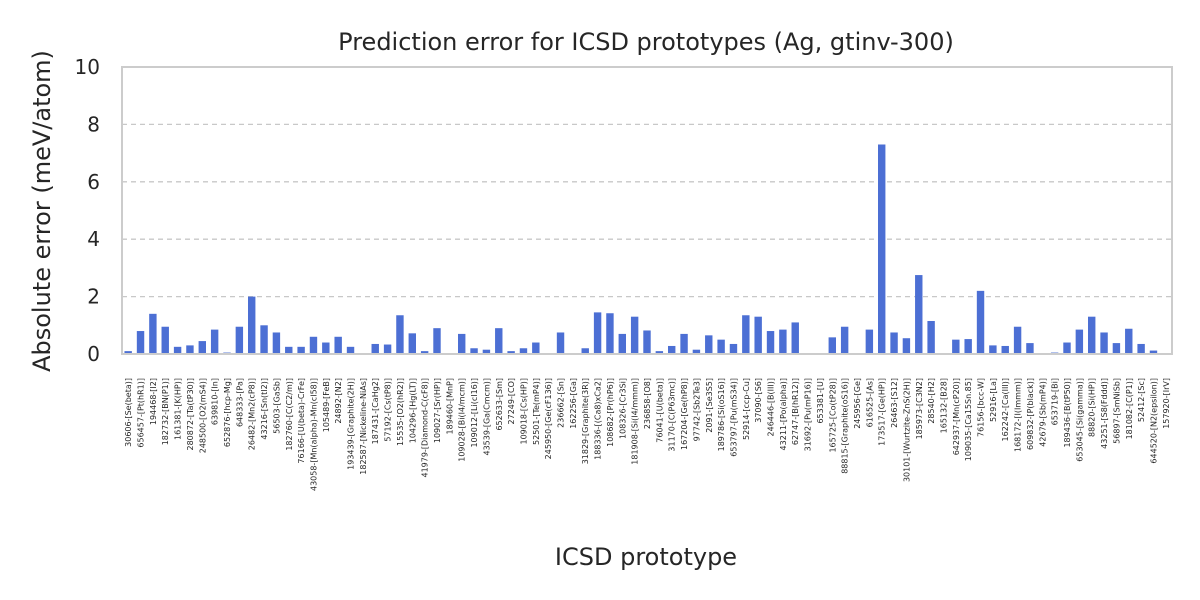 The width and height of the screenshot is (1200, 600). Describe the element at coordinates (128, 412) in the screenshot. I see `x-tick-label: 30606-[Se(beta)]` at that location.